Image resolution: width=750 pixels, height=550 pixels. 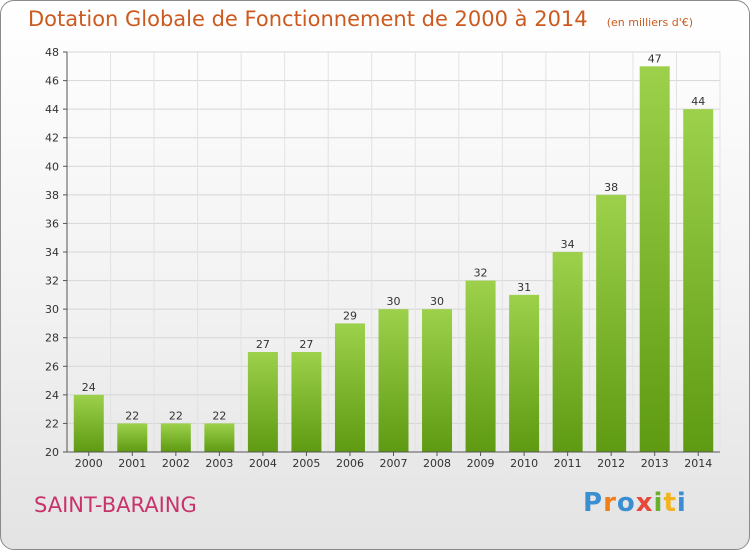 I want to click on bar-2002, so click(x=175, y=437).